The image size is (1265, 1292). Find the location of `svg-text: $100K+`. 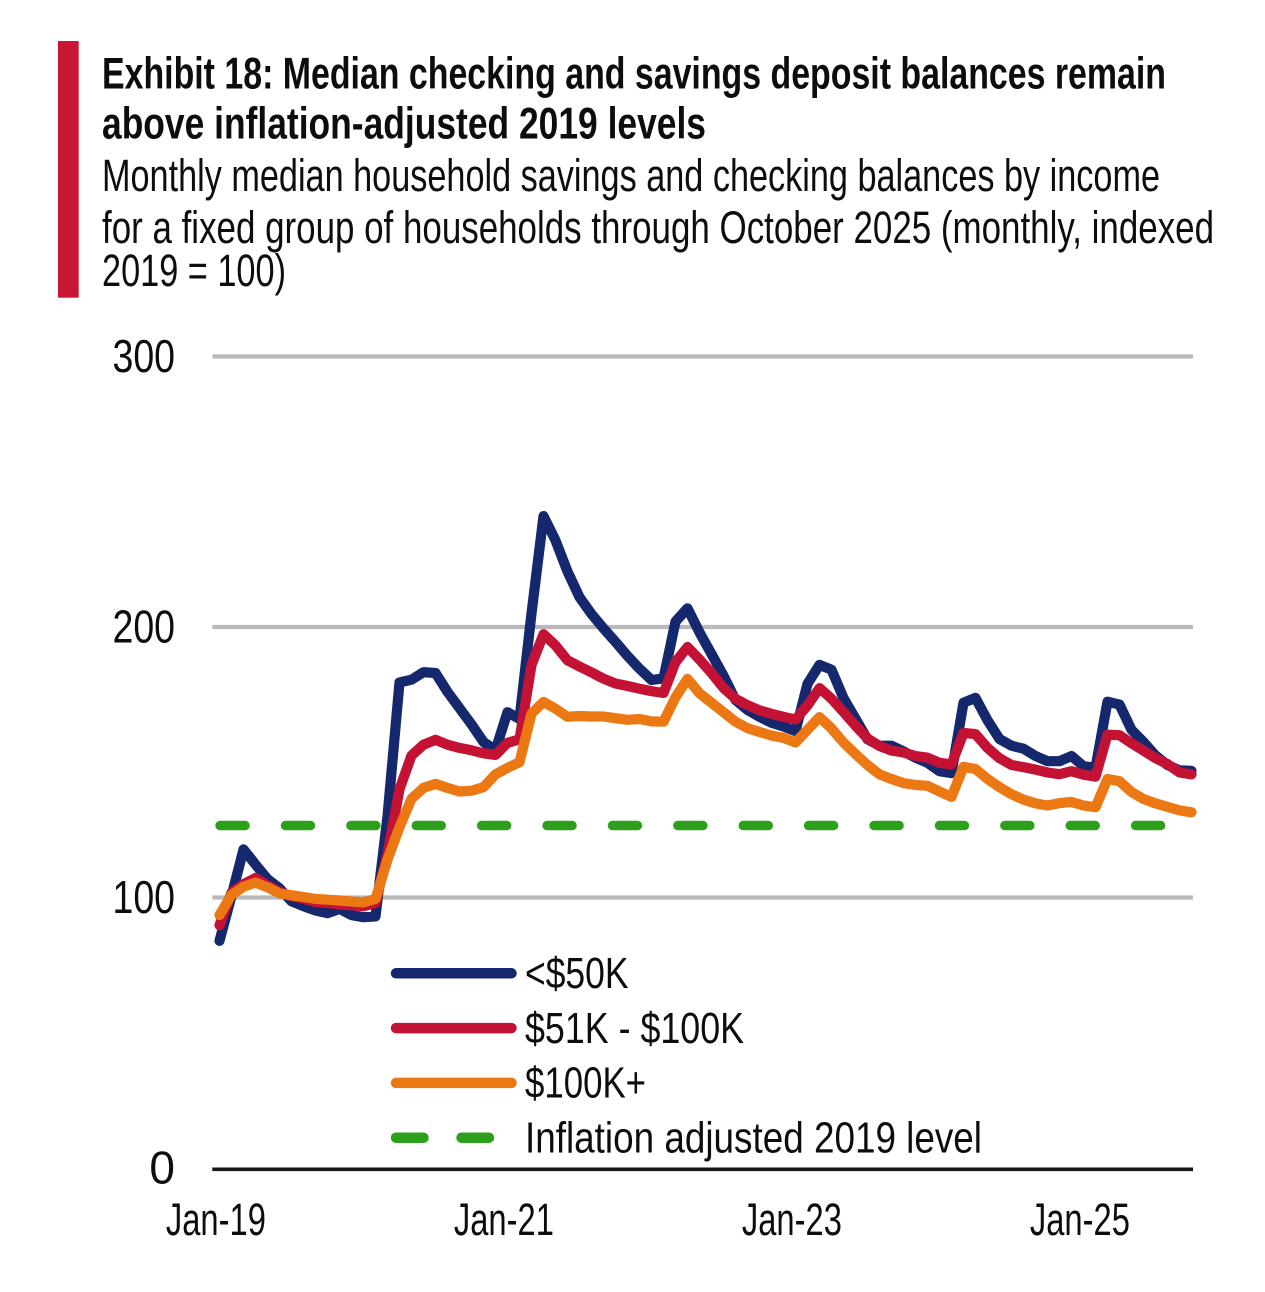

svg-text: $100K+ is located at coordinates (585, 1083).